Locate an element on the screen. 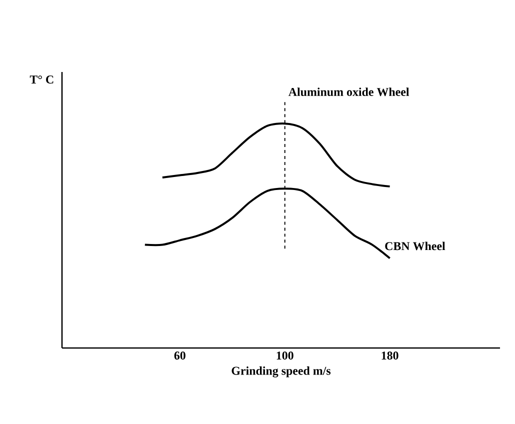 This screenshot has width=515, height=424. x-axis-title: Grinding speed m/s is located at coordinates (281, 372).